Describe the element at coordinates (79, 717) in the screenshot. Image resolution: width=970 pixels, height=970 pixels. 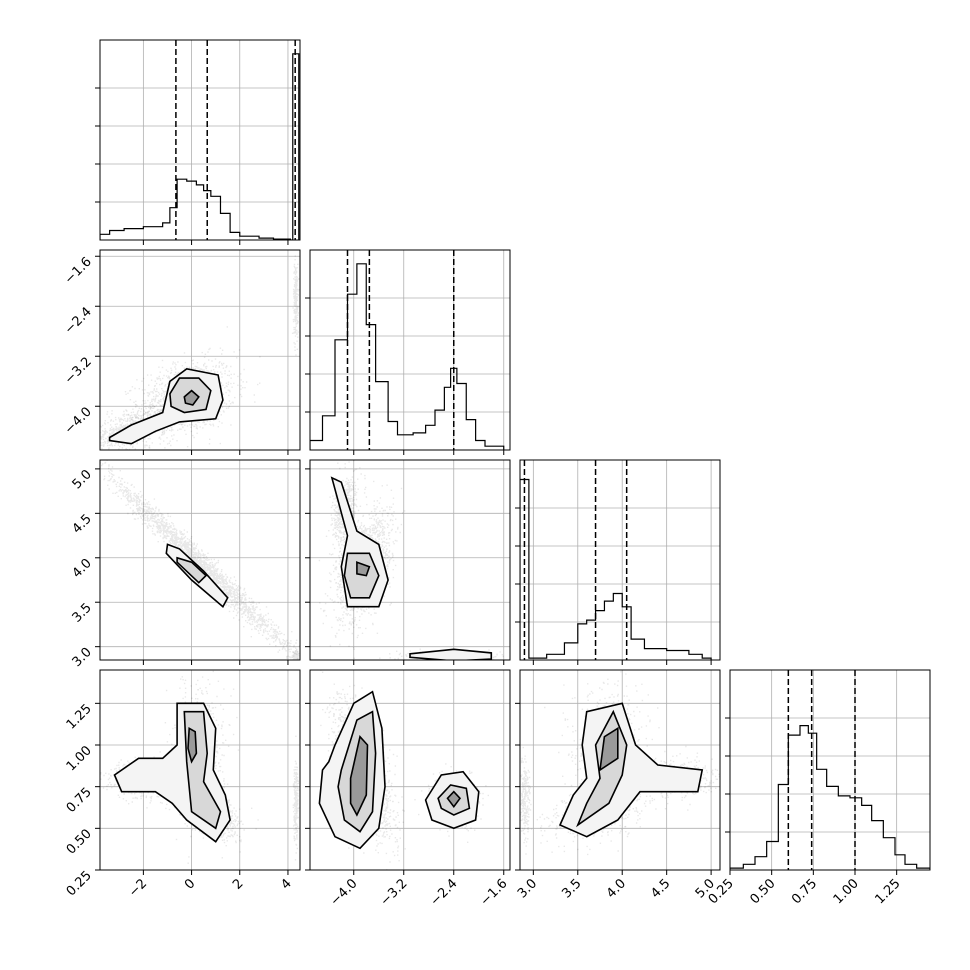
I see `y-tick-label: 1.25` at that location.